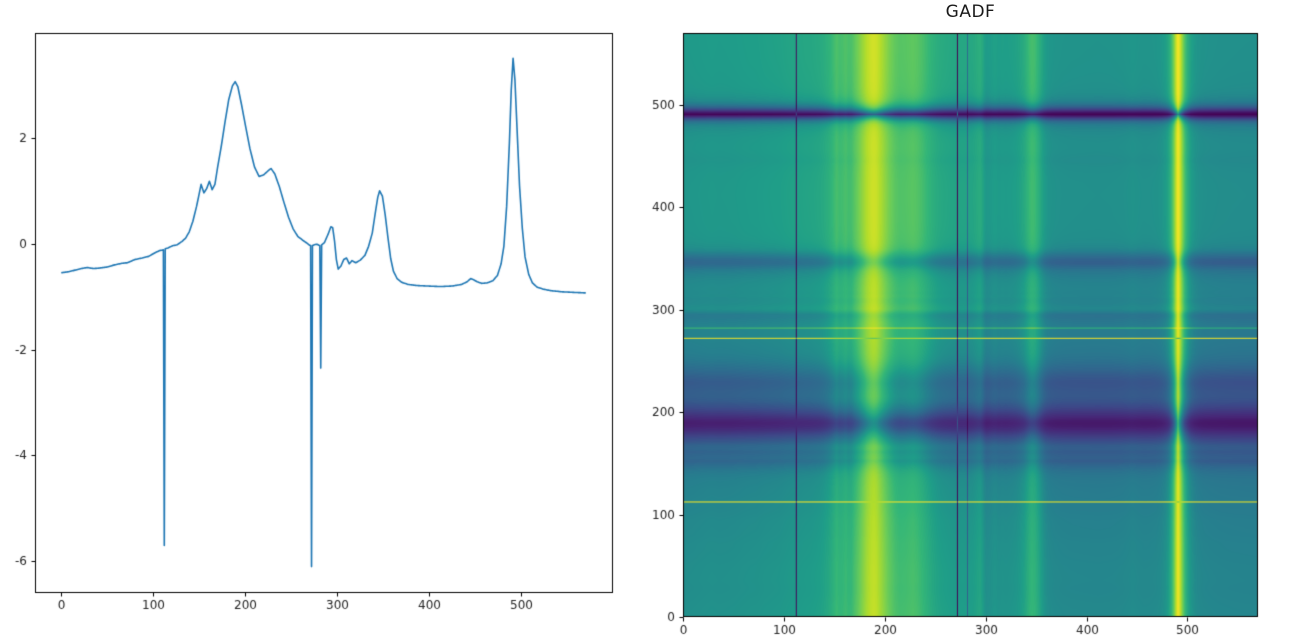 The height and width of the screenshot is (643, 1291). What do you see at coordinates (970, 12) in the screenshot?
I see `gadf-title: GADF` at bounding box center [970, 12].